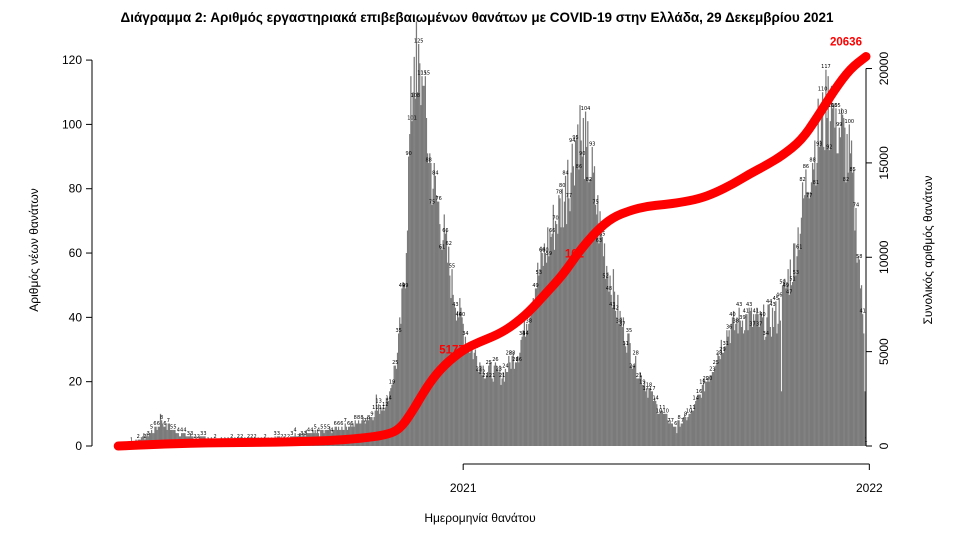  Describe the element at coordinates (77, 253) in the screenshot. I see `left-y-axis: 0 20 40 60 80 100 120` at that location.